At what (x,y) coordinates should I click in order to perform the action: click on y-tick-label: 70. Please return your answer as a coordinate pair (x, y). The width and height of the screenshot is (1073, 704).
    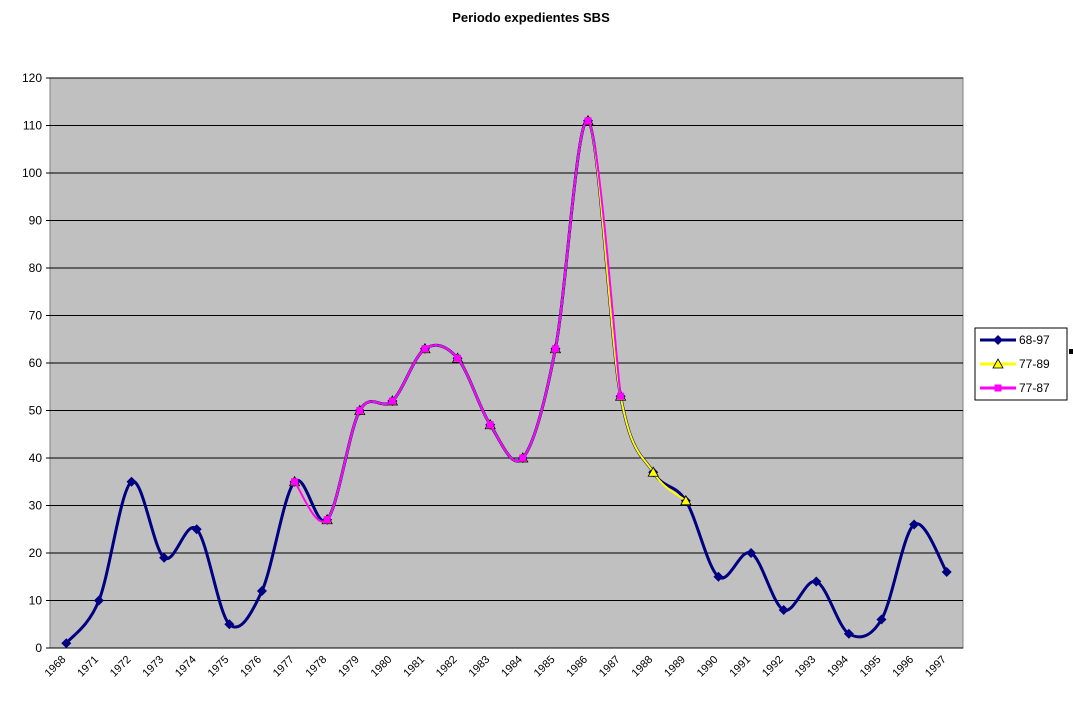
    Looking at the image, I should click on (36, 316).